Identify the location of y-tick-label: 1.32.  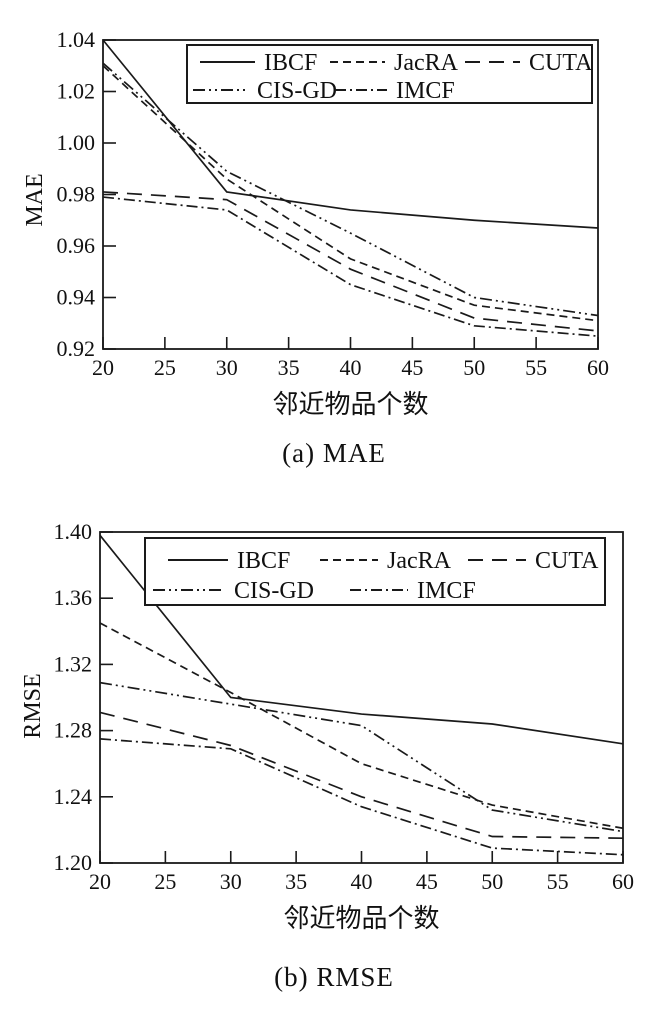
(73, 663).